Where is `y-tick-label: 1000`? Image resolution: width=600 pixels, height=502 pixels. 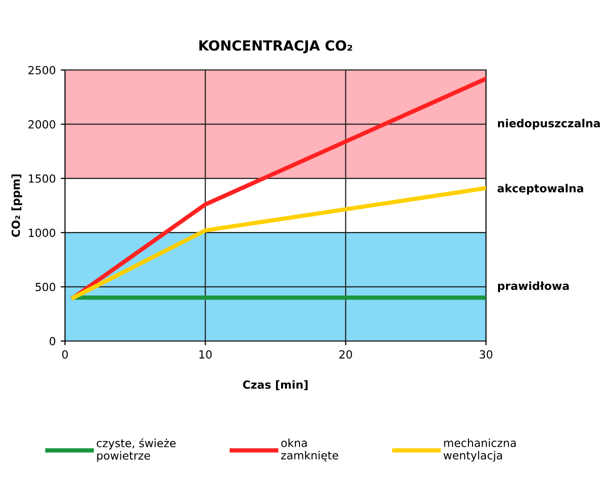
y-tick-label: 1000 is located at coordinates (42, 232).